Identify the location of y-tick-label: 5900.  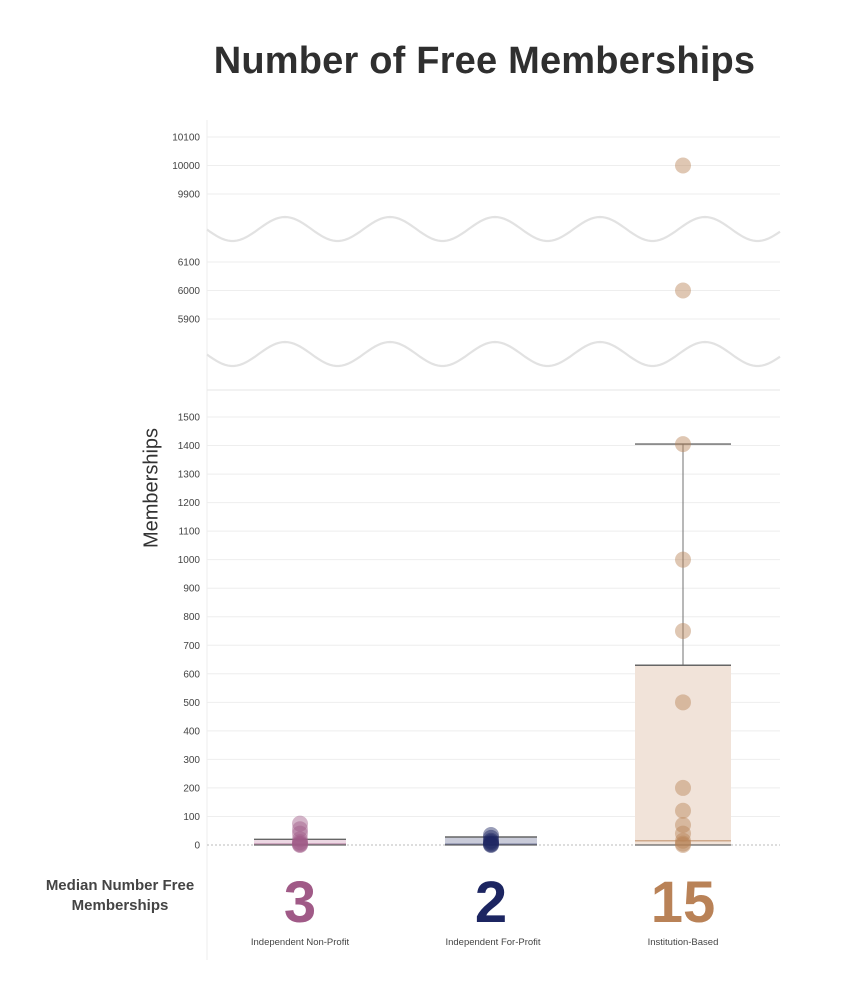
(189, 320).